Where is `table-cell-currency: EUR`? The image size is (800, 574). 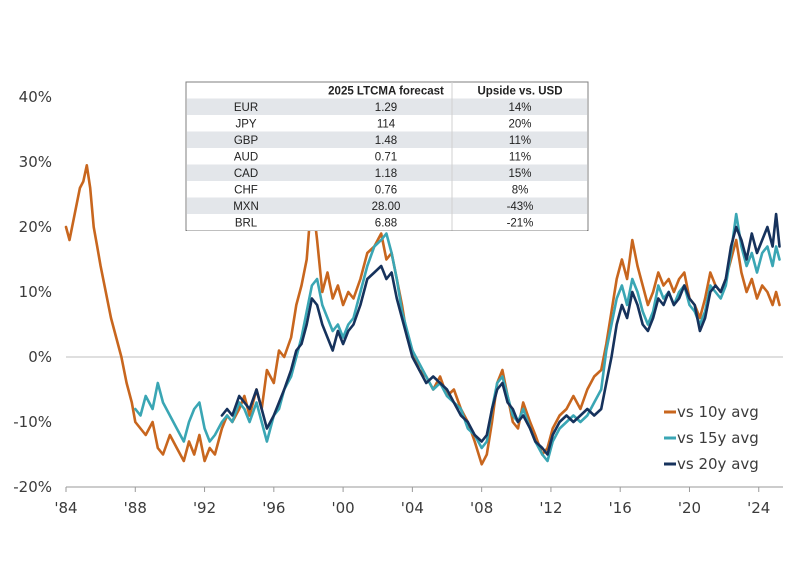 table-cell-currency: EUR is located at coordinates (246, 108).